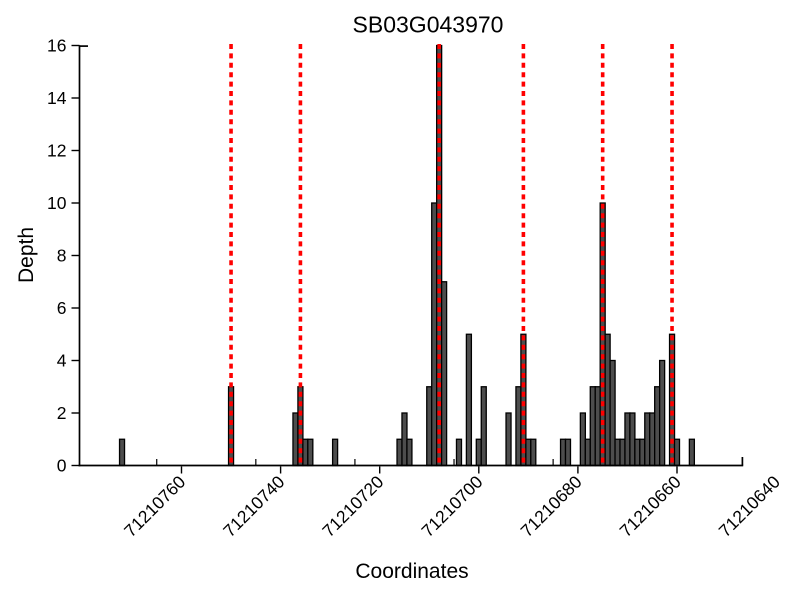  What do you see at coordinates (412, 571) in the screenshot?
I see `x-axis-label: Coordinates` at bounding box center [412, 571].